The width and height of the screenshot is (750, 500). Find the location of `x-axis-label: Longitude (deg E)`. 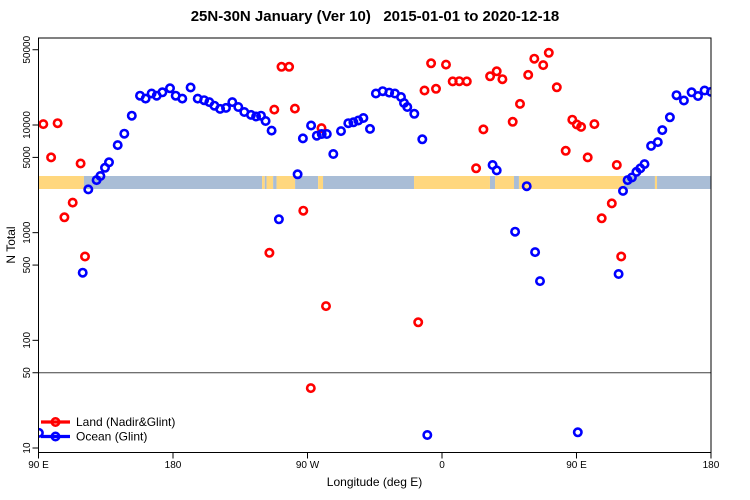

x-axis-label: Longitude (deg E) is located at coordinates (374, 482).